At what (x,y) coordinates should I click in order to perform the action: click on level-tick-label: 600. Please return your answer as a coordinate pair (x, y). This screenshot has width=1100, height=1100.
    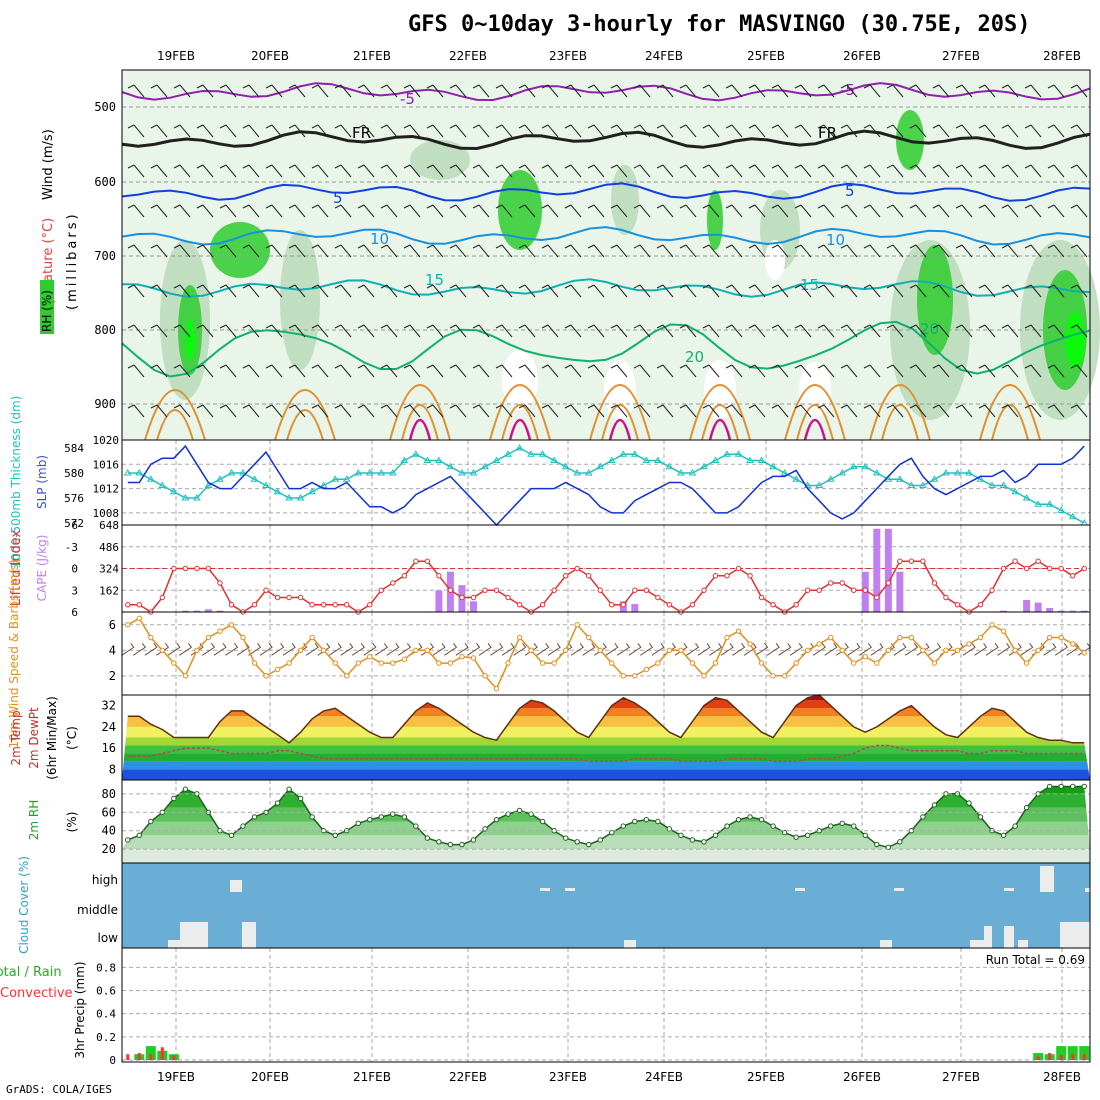
    Looking at the image, I should click on (105, 182).